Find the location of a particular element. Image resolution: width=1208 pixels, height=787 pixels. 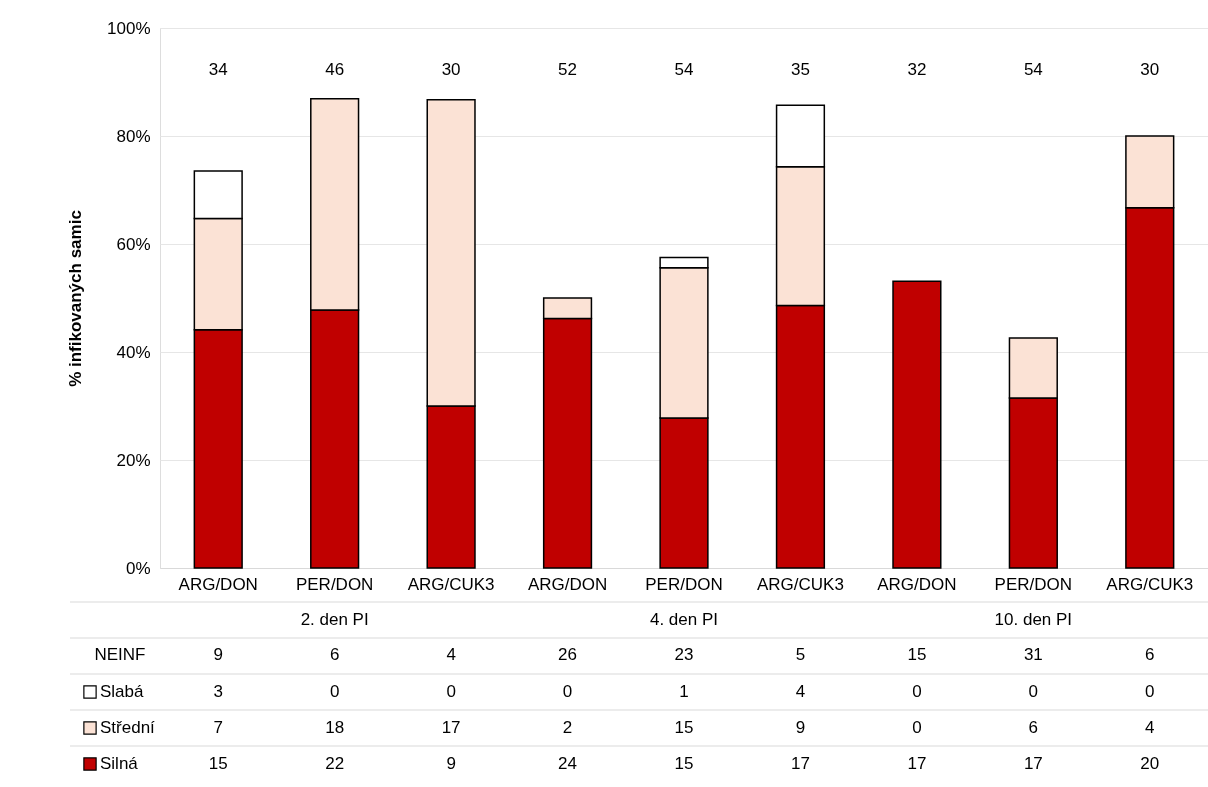

y-tick-label: 80% is located at coordinates (133, 136).